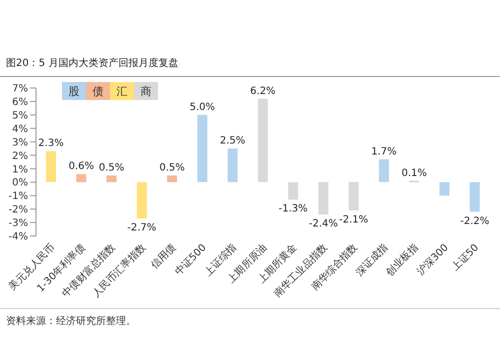  What do you see at coordinates (71, 321) in the screenshot?
I see `text: 资料来源：经济研究所整理。` at bounding box center [71, 321].